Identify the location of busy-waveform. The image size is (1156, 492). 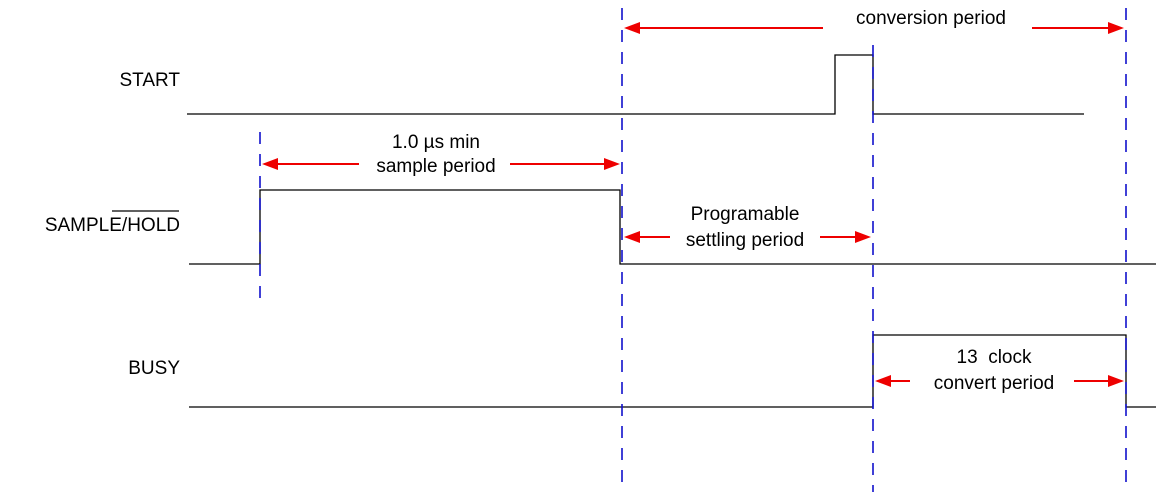
(672, 371).